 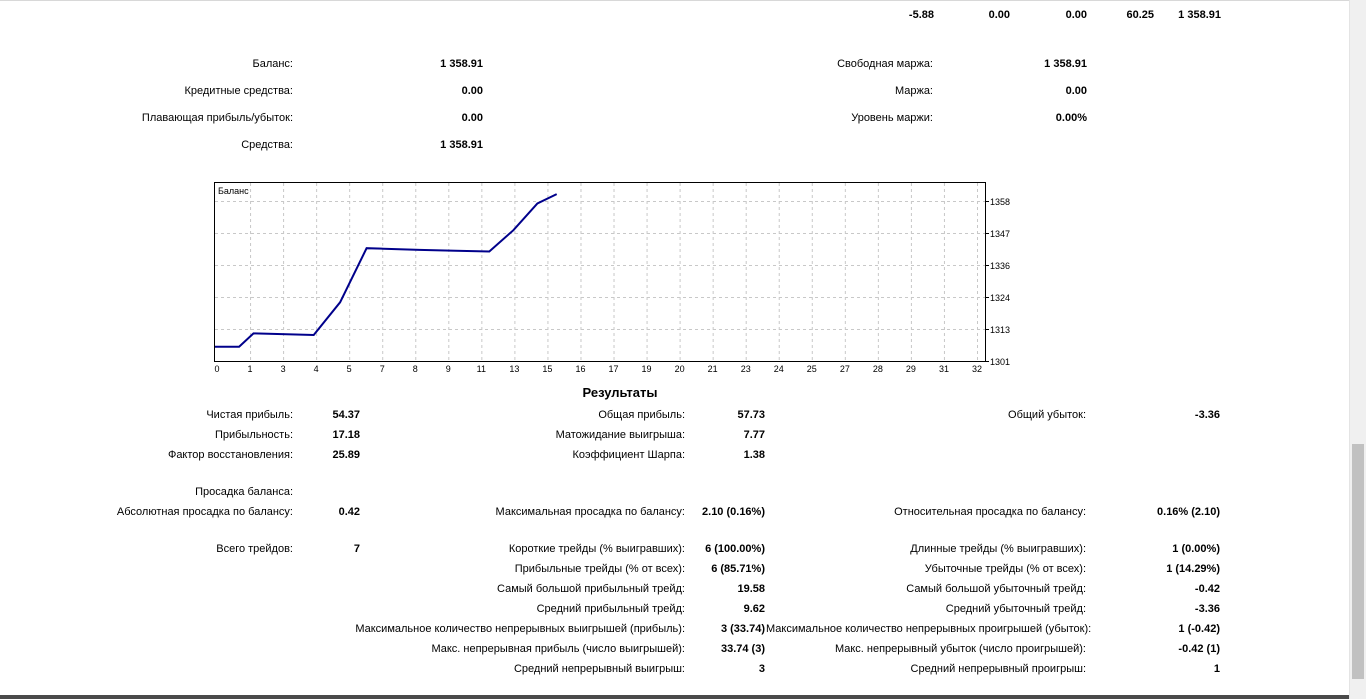 What do you see at coordinates (733, 512) in the screenshot?
I see `max-drawdown-value: 2.10 (0.16%)` at bounding box center [733, 512].